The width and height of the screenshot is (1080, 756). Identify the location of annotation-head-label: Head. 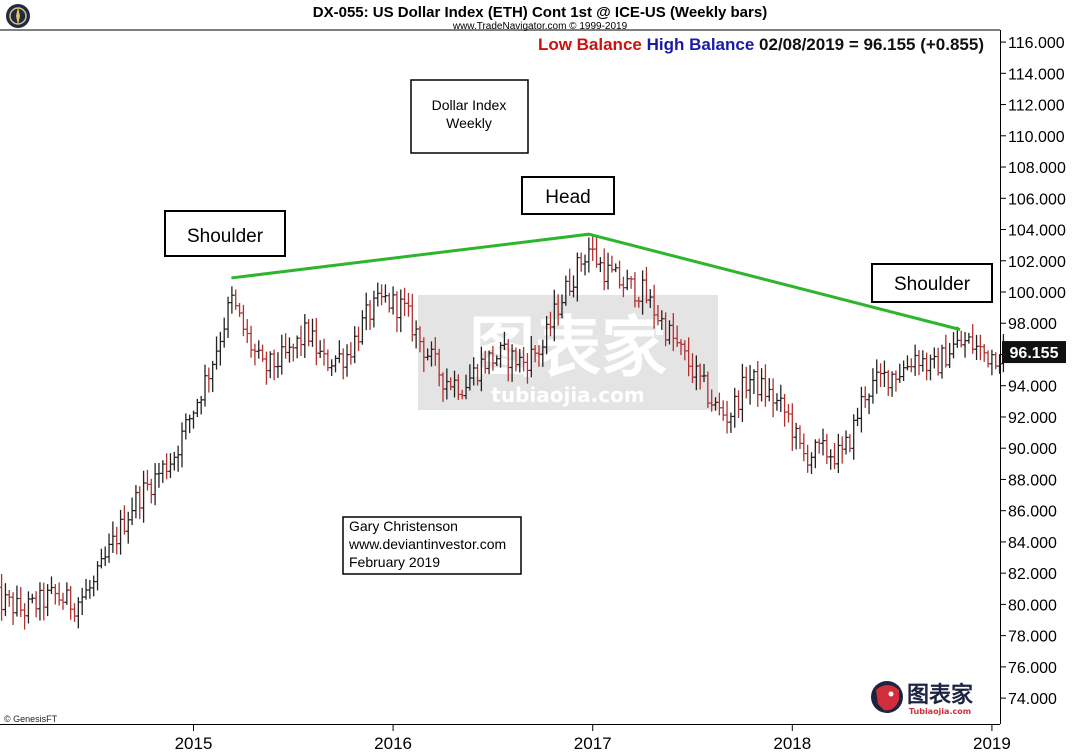
(567, 197).